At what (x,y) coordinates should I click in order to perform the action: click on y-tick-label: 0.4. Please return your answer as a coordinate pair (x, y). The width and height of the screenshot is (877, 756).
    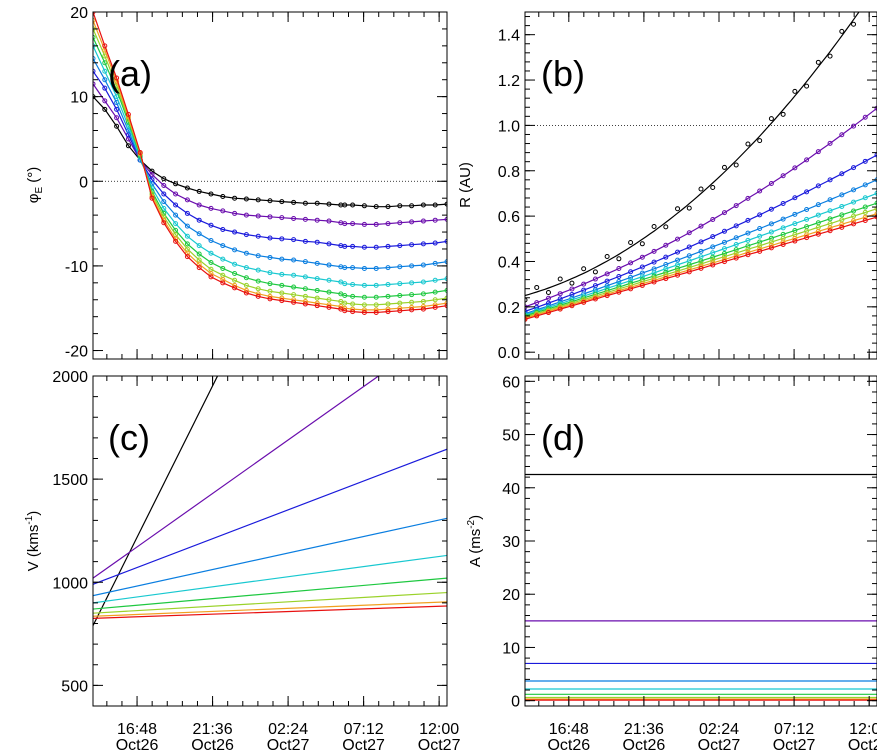
    Looking at the image, I should click on (509, 262).